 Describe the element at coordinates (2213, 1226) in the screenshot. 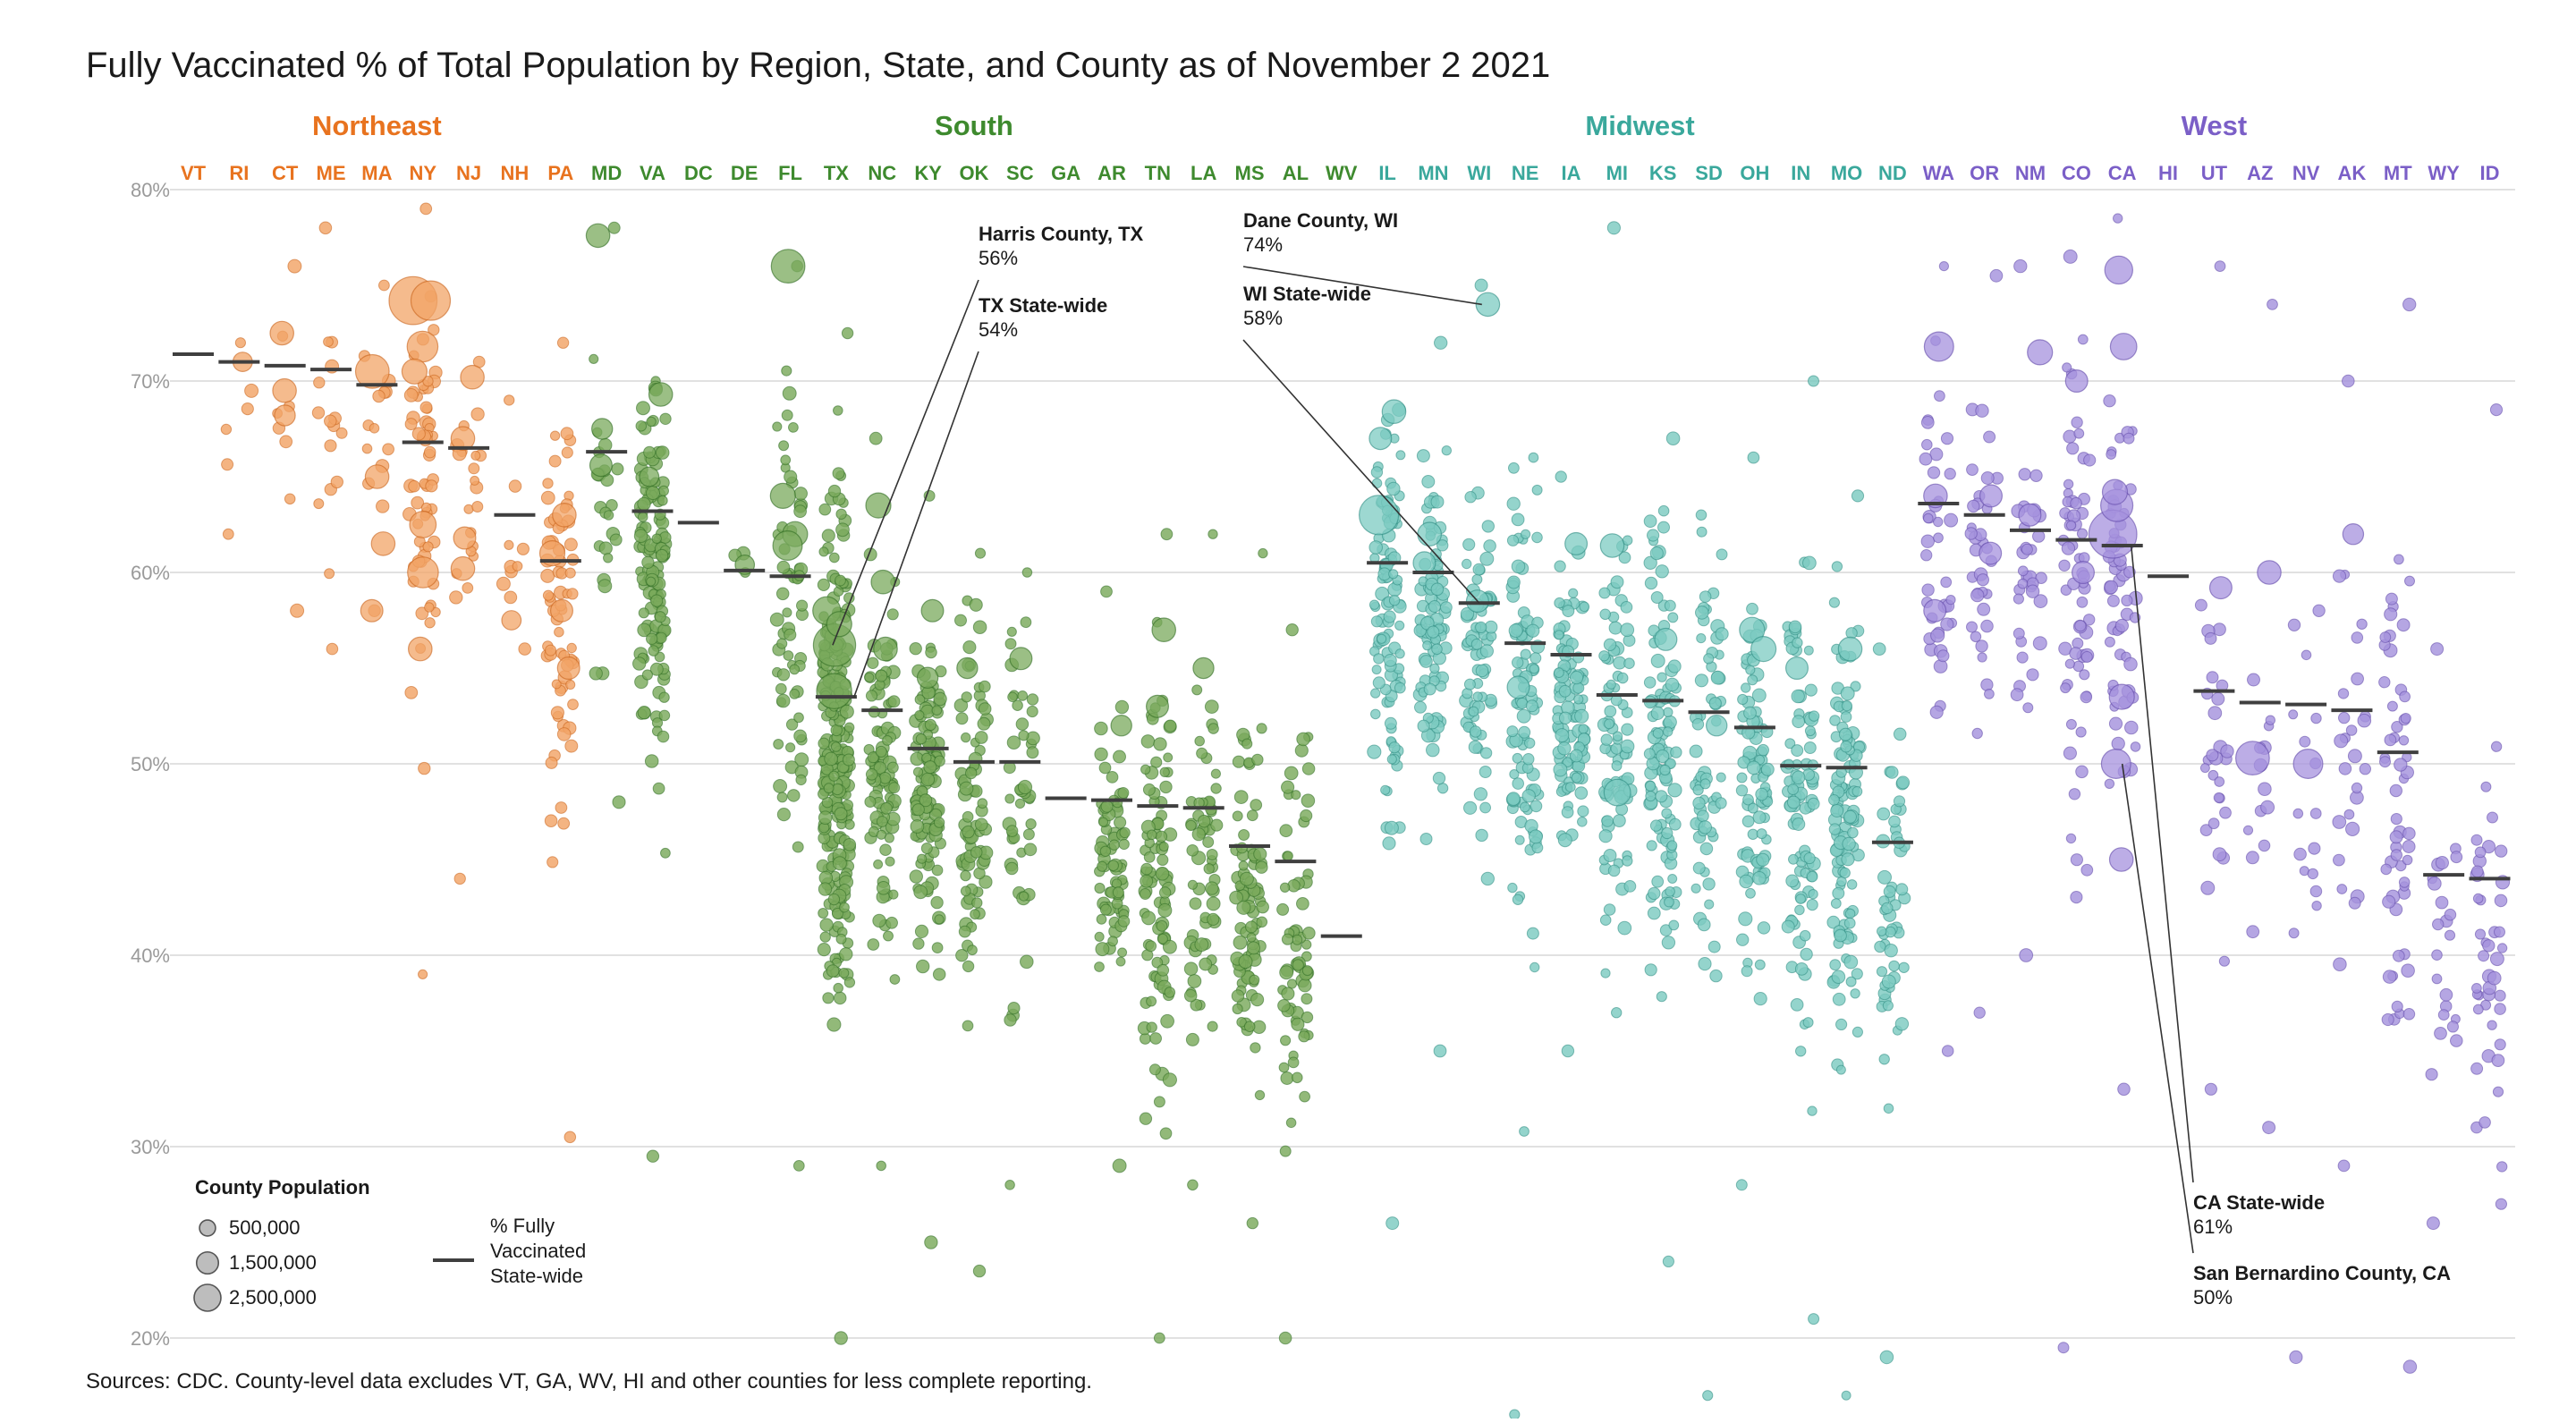

I see `annotation-value: 61%` at that location.